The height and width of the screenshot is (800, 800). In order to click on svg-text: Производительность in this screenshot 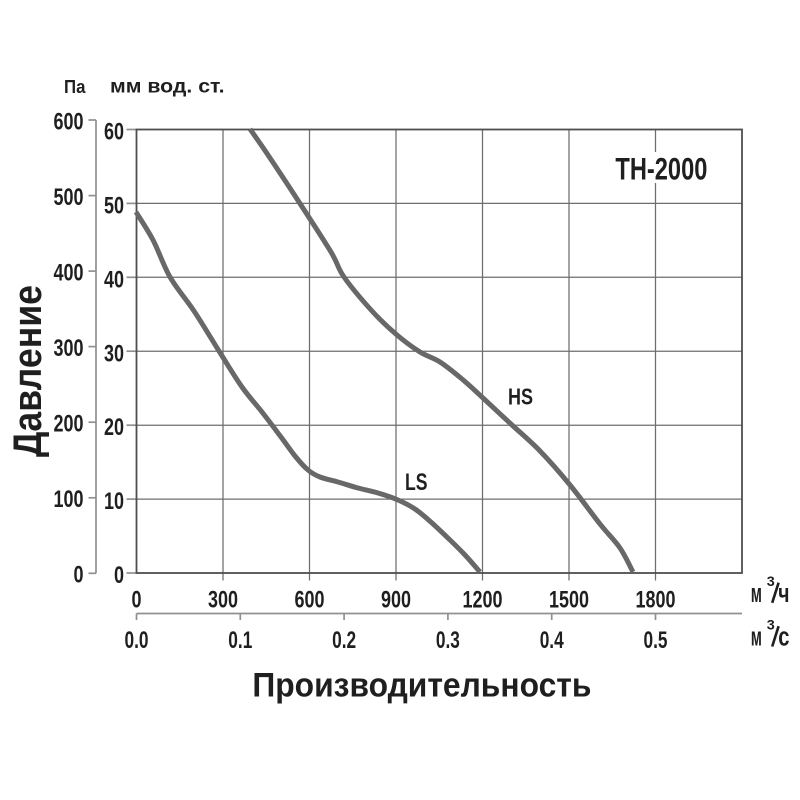, I will do `click(421, 686)`.